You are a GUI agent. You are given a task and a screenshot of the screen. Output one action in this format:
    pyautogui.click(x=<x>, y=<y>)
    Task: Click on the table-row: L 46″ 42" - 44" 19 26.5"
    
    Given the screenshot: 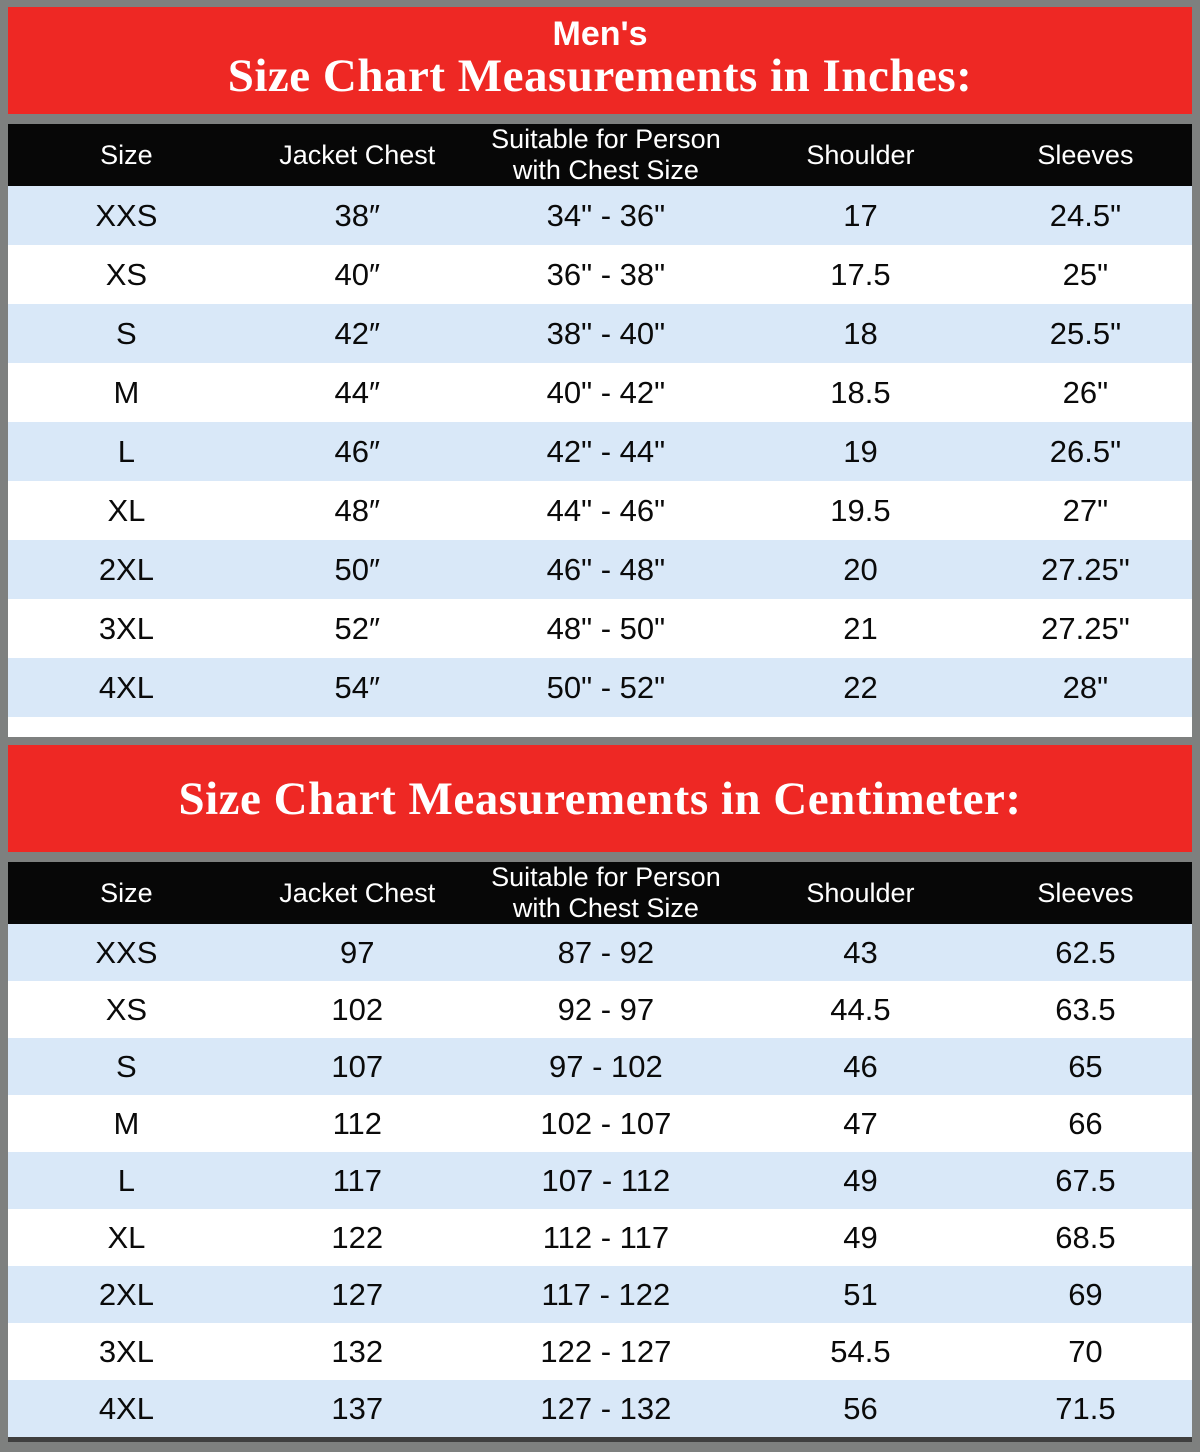 What is the action you would take?
    pyautogui.click(x=600, y=451)
    